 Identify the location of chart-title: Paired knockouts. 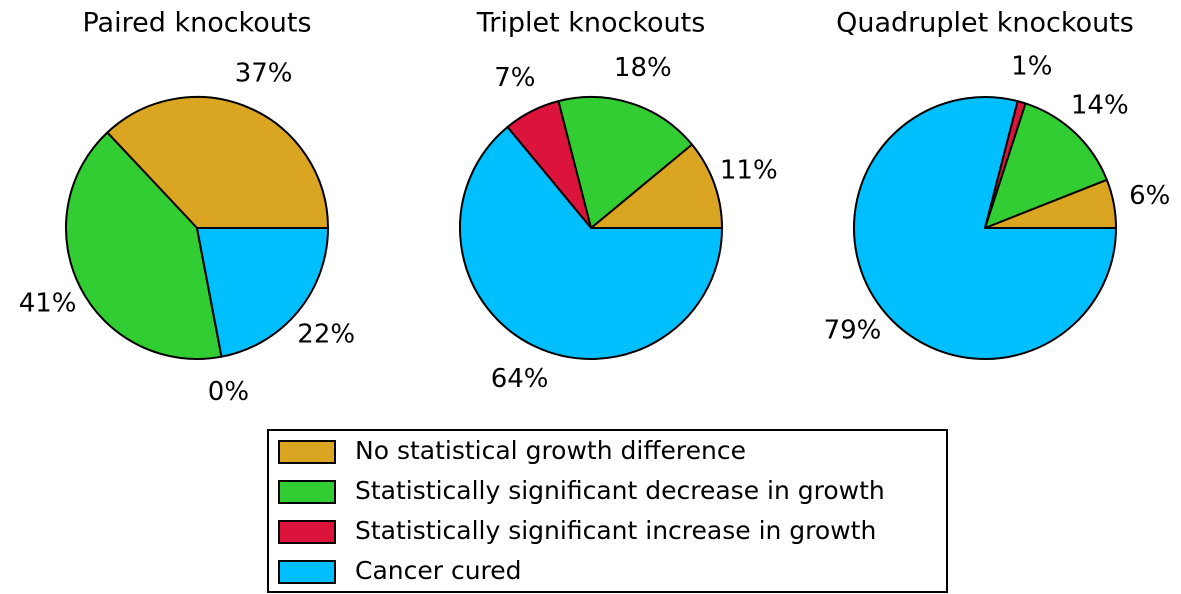
(196, 23).